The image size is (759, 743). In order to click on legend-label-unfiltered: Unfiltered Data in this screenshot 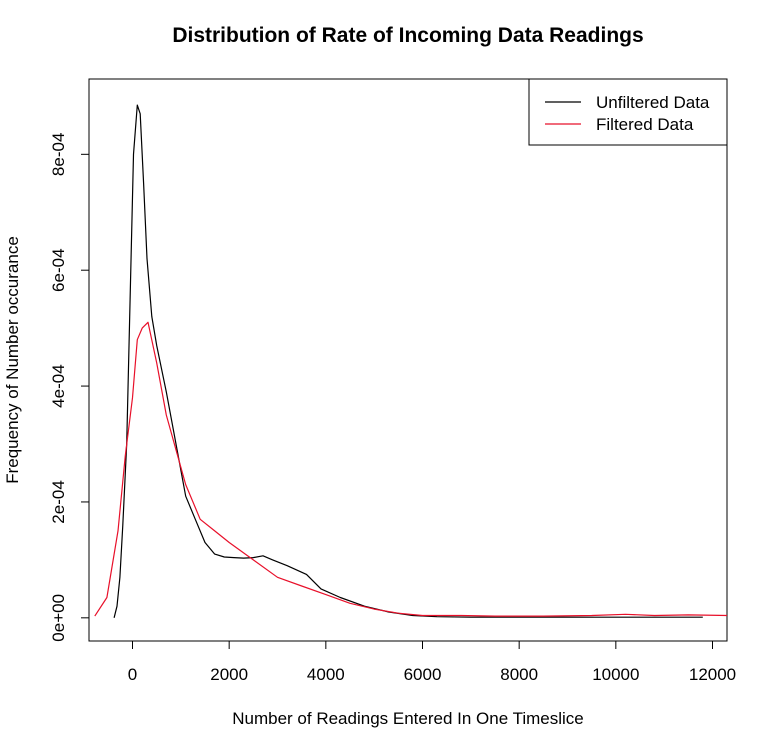, I will do `click(653, 102)`.